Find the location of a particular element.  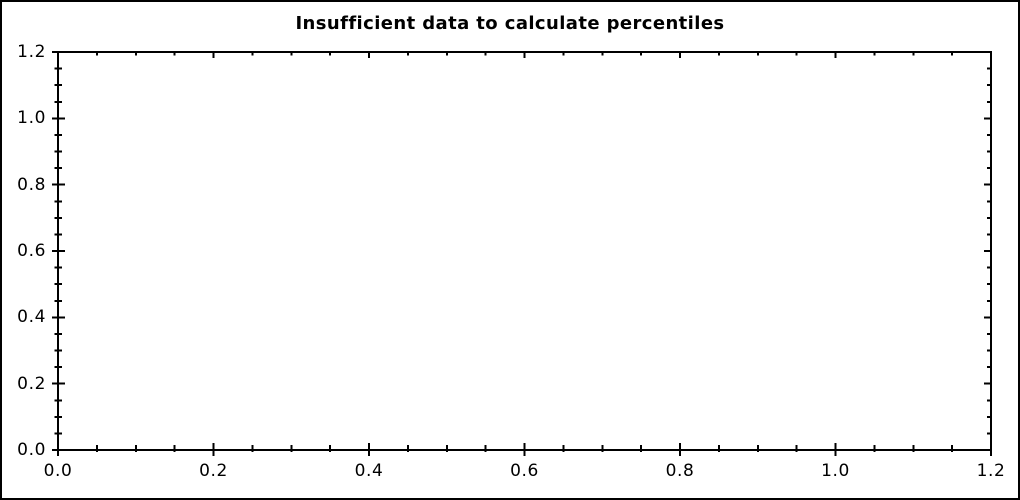

x-axis-tick-label: 1.0 is located at coordinates (835, 471).